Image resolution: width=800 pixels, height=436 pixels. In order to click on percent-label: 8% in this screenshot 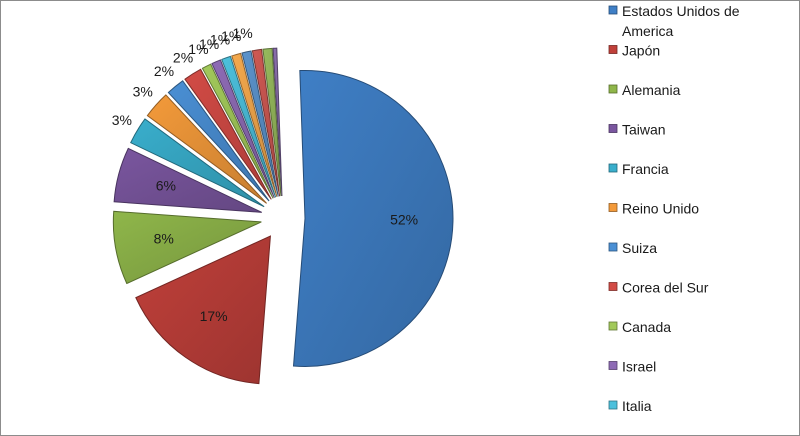, I will do `click(164, 238)`.